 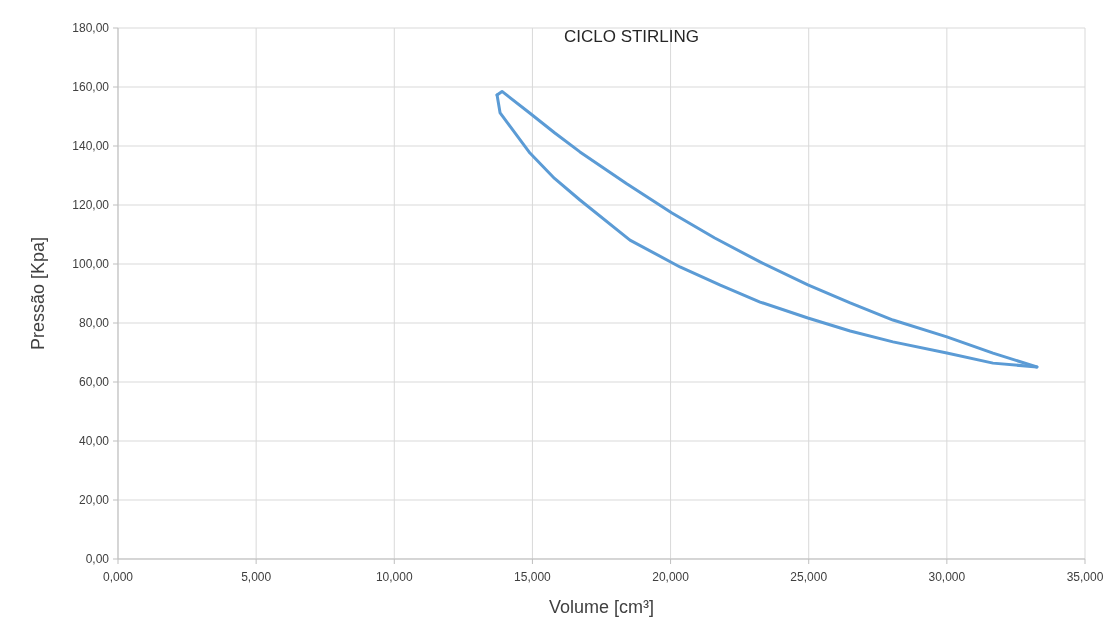 I want to click on y-tick-label: 160,00, so click(x=91, y=87).